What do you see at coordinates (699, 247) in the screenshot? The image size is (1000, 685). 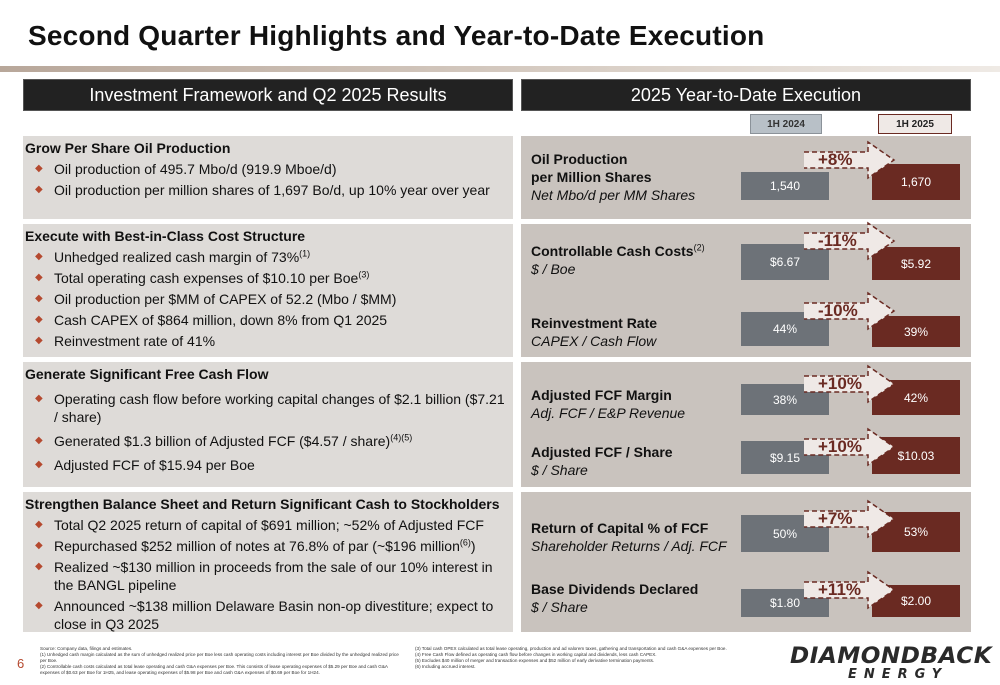 I see `footnote-ref: (2)` at bounding box center [699, 247].